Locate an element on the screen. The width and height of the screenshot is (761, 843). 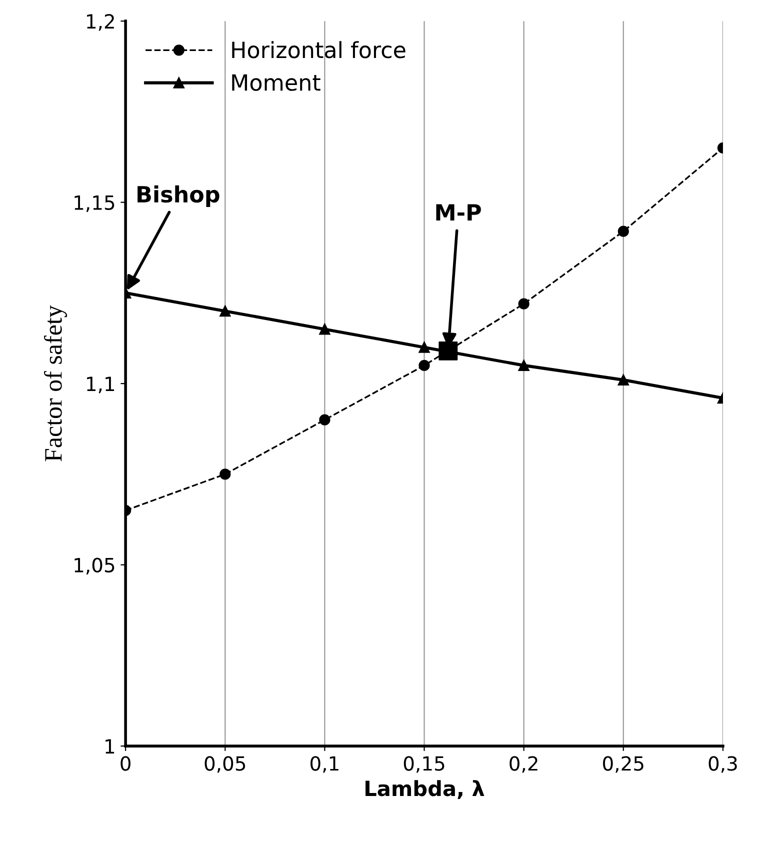
x-tick-label: 0,25 is located at coordinates (623, 764).